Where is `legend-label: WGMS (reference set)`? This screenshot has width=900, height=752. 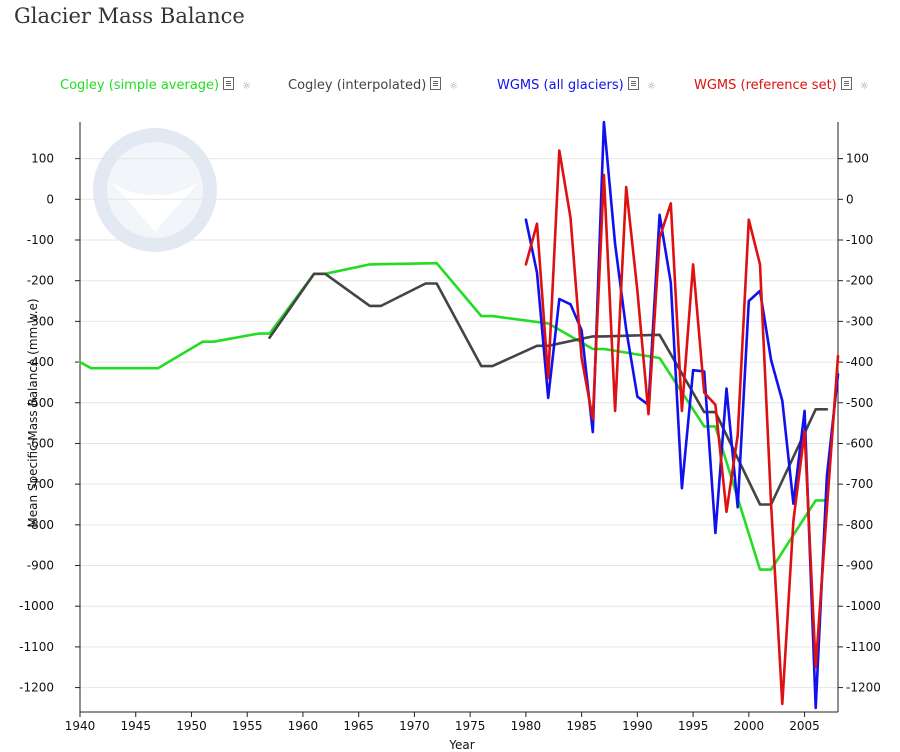
legend-label: WGMS (reference set) is located at coordinates (765, 85).